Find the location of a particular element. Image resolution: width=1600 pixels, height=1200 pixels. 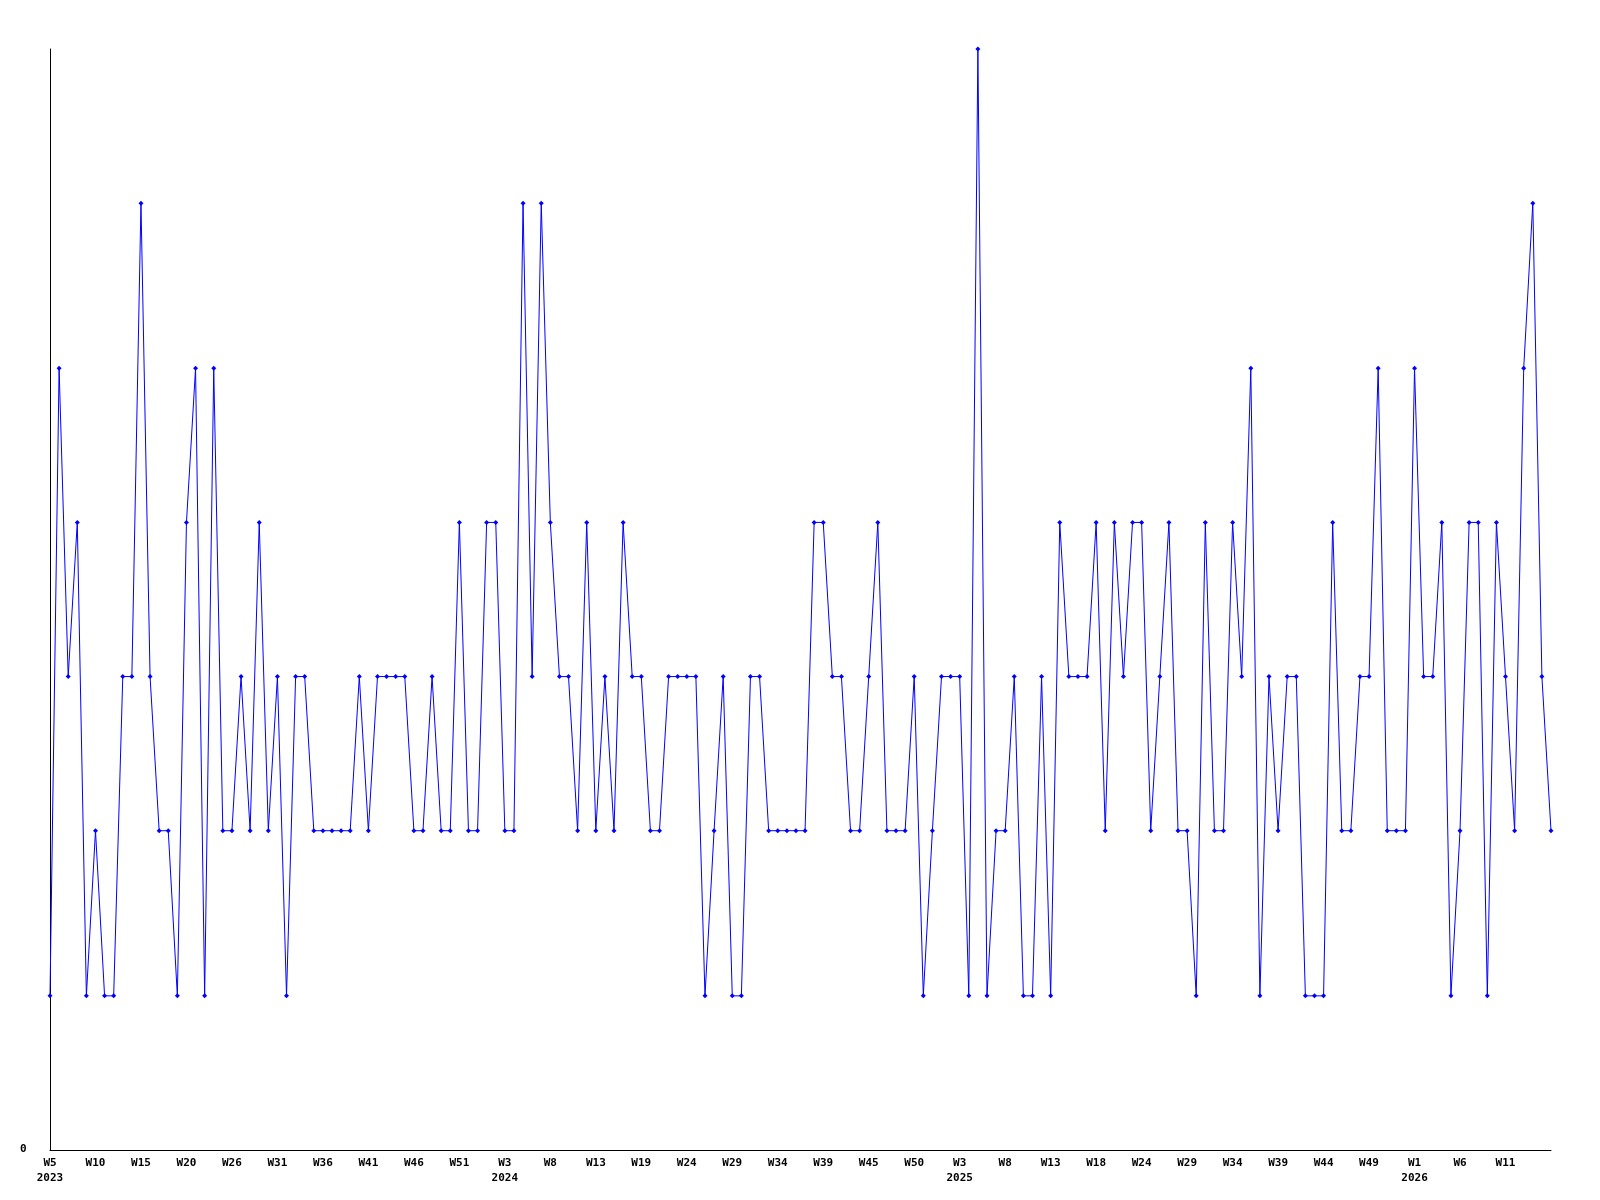

text: 0 is located at coordinates (23, 1148).